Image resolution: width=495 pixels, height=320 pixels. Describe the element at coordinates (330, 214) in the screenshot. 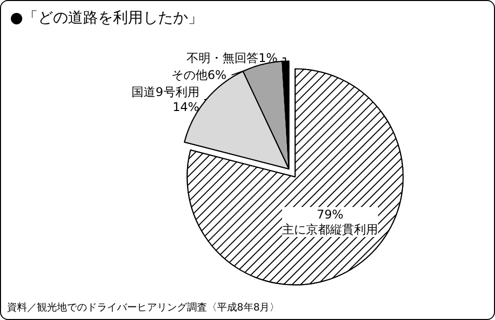

I see `data-label: 79%` at that location.